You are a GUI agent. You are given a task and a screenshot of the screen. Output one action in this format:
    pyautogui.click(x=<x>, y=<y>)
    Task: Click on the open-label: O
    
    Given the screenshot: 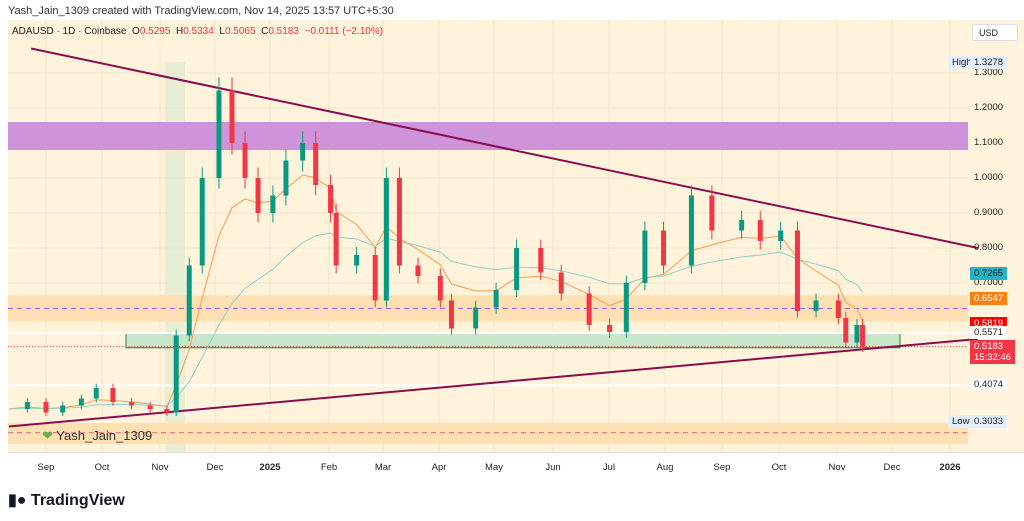 What is the action you would take?
    pyautogui.click(x=136, y=31)
    